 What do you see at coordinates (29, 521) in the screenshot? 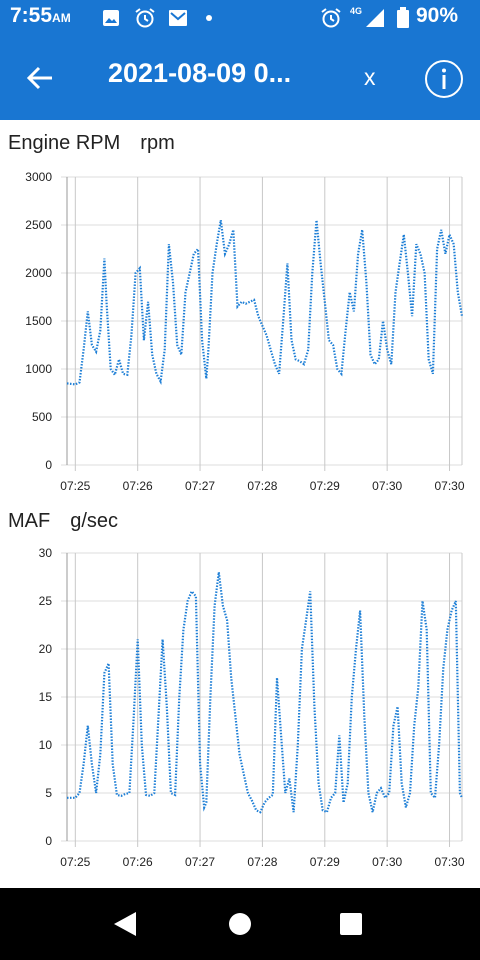
I see `maf-chart-name: MAF` at bounding box center [29, 521].